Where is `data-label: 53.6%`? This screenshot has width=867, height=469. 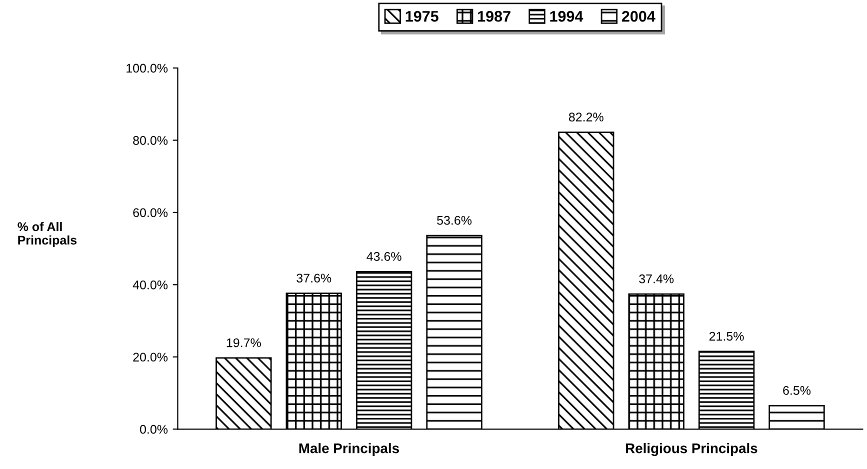
data-label: 53.6% is located at coordinates (454, 220).